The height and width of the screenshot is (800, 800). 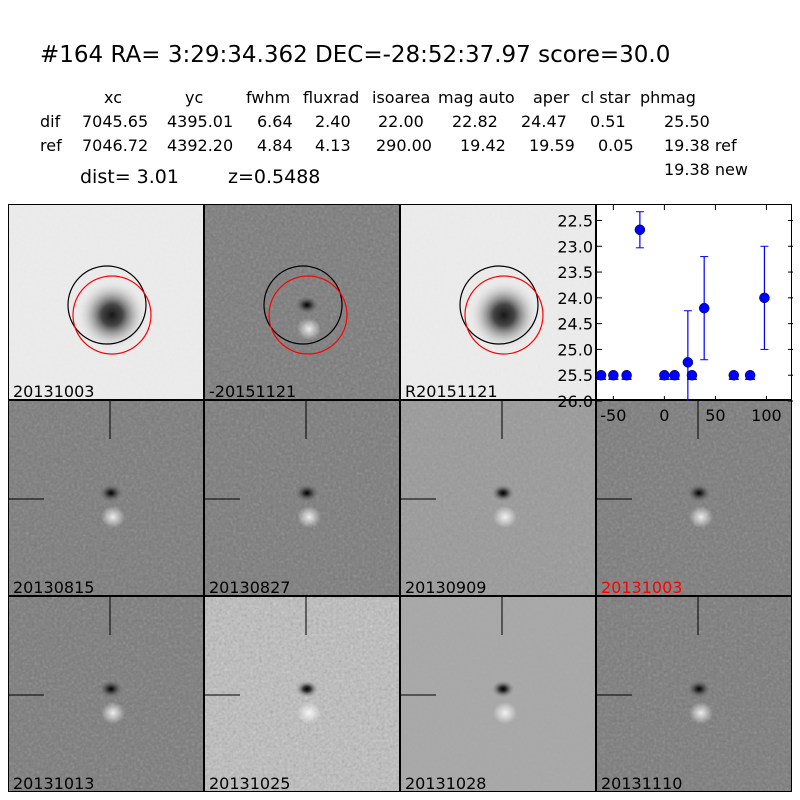 I want to click on phmag-new: 19.38 new, so click(x=706, y=169).